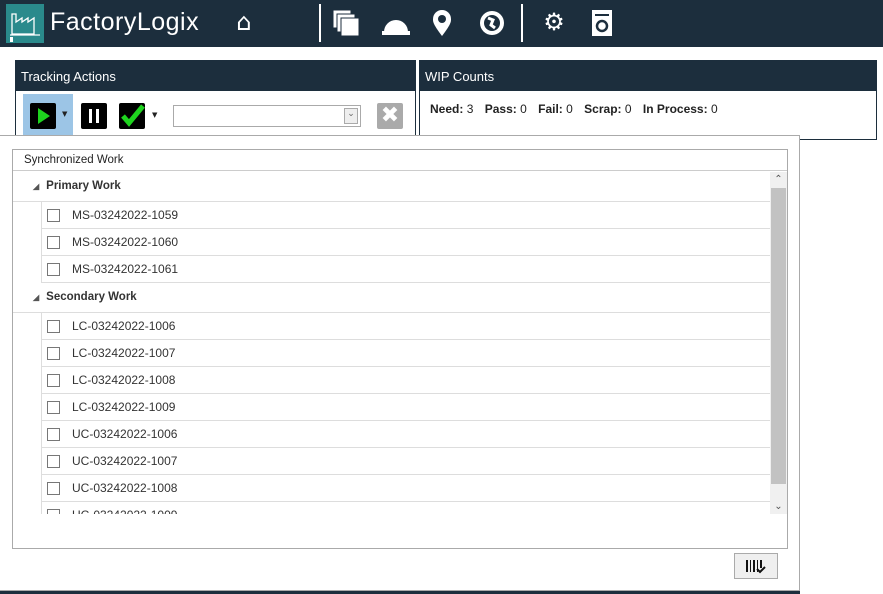  I want to click on barcode-check-icon, so click(756, 567).